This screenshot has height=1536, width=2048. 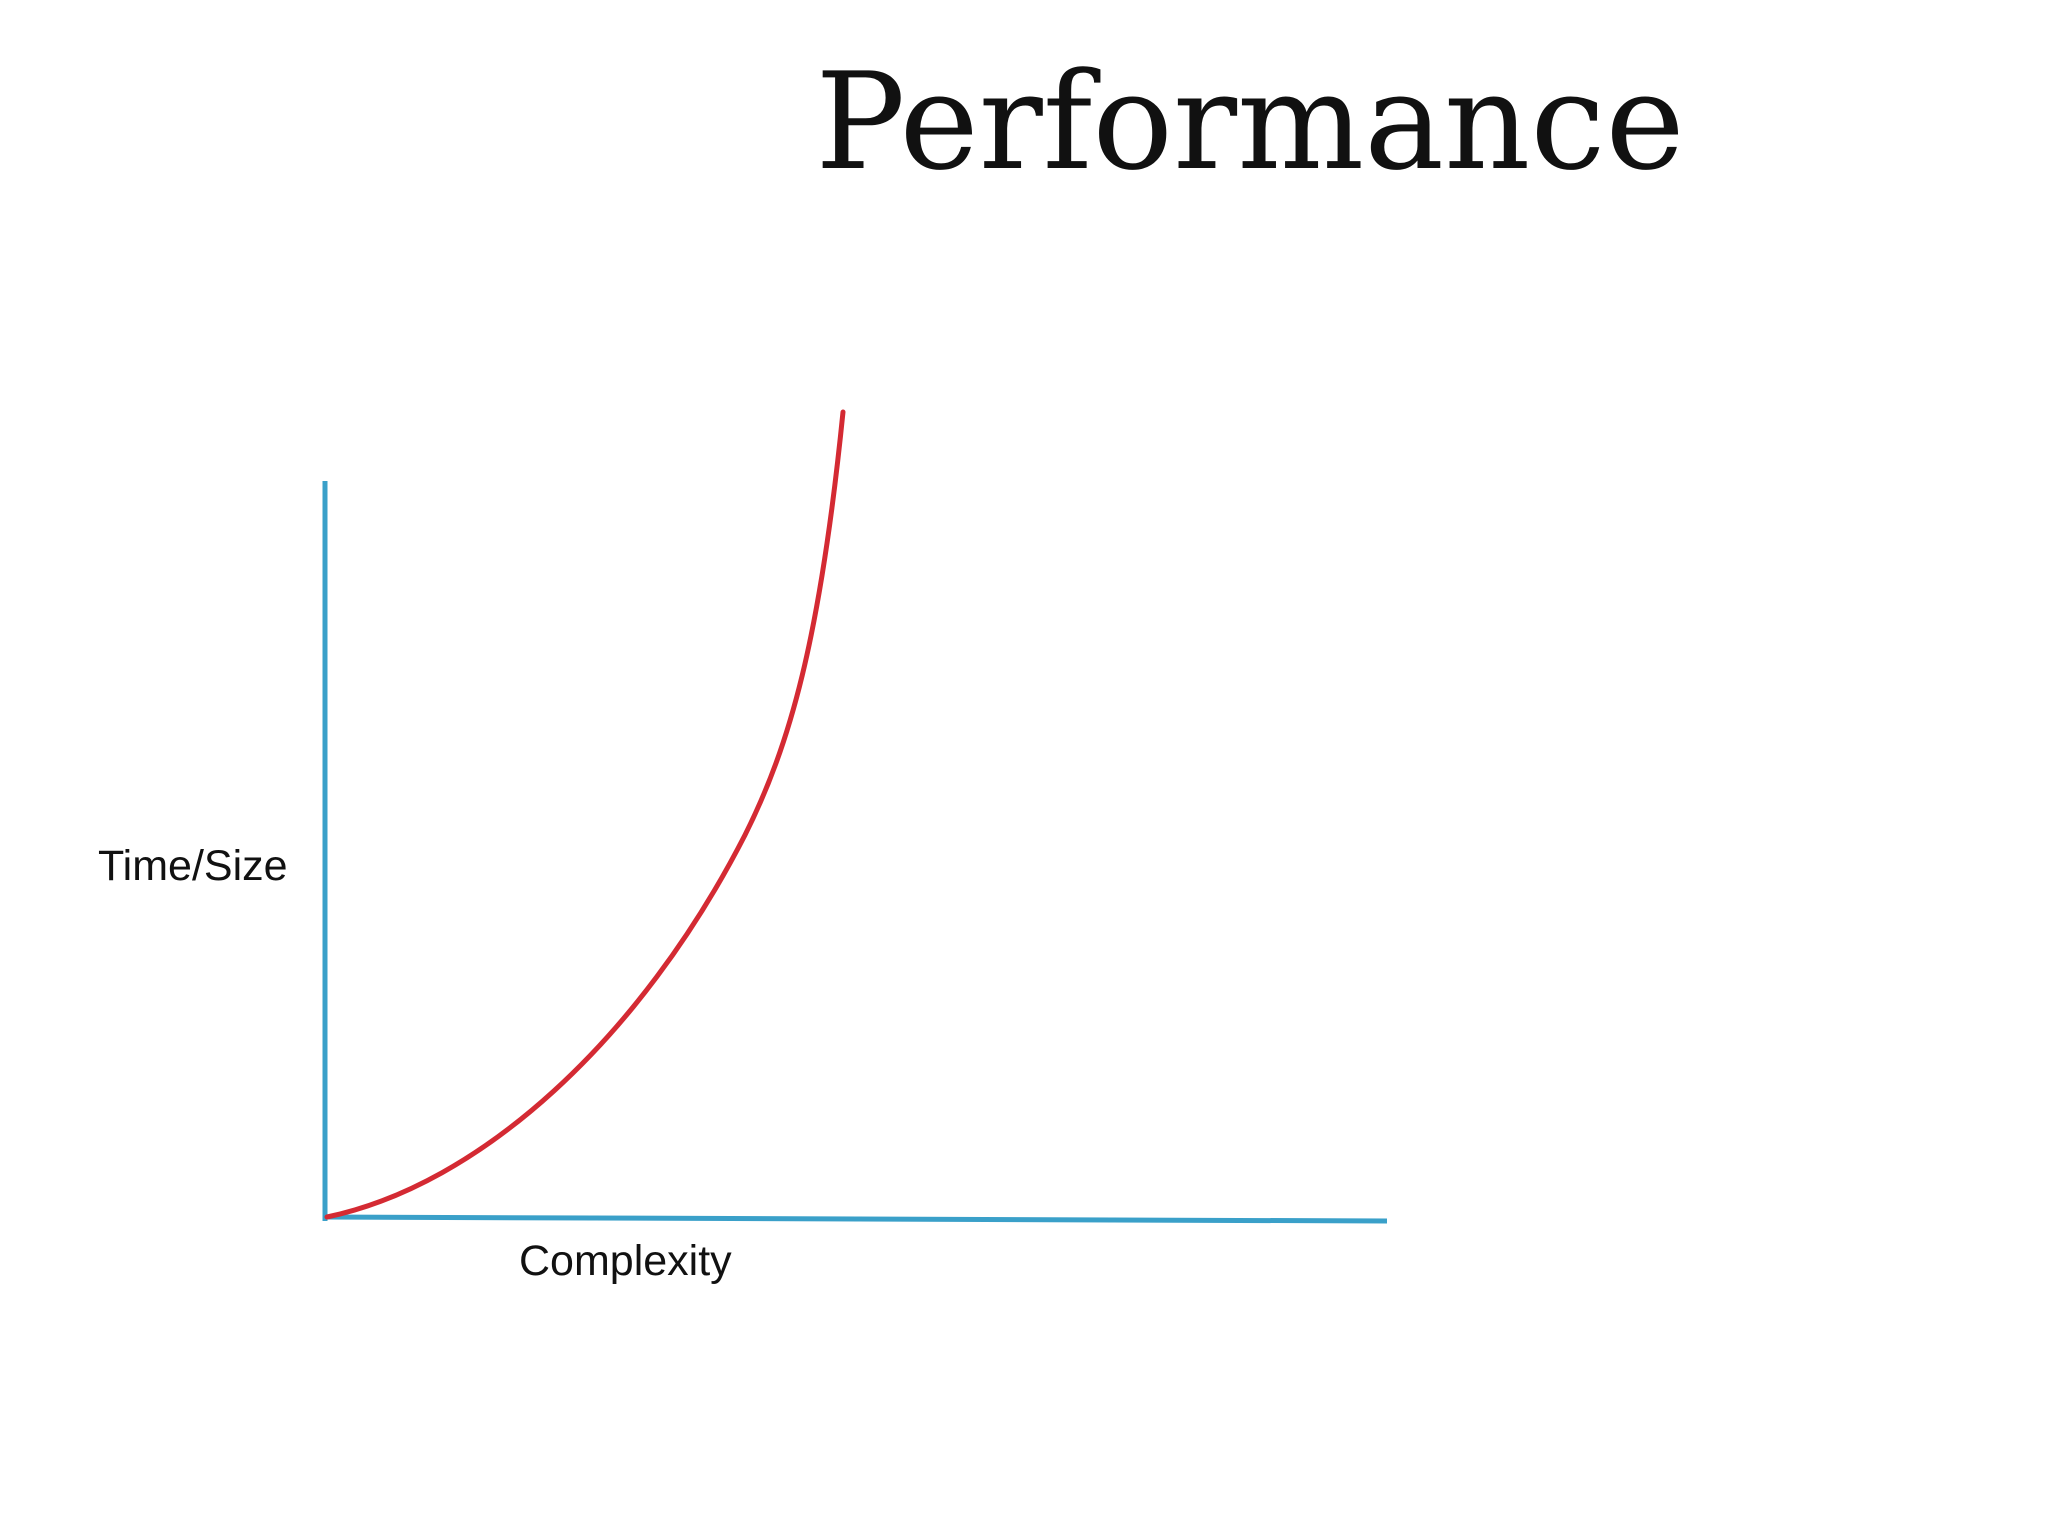 I want to click on x-axis-line, so click(x=855, y=1219).